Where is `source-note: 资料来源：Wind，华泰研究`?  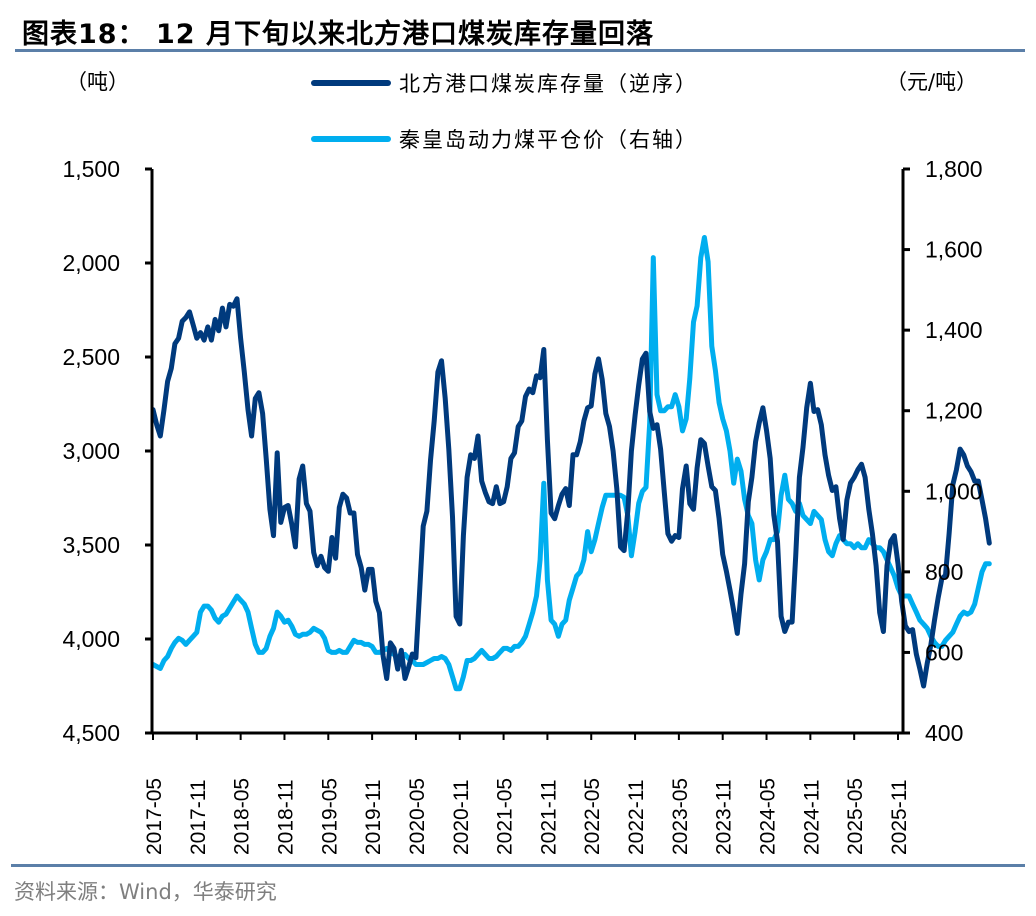
source-note: 资料来源：Wind，华泰研究 is located at coordinates (145, 892).